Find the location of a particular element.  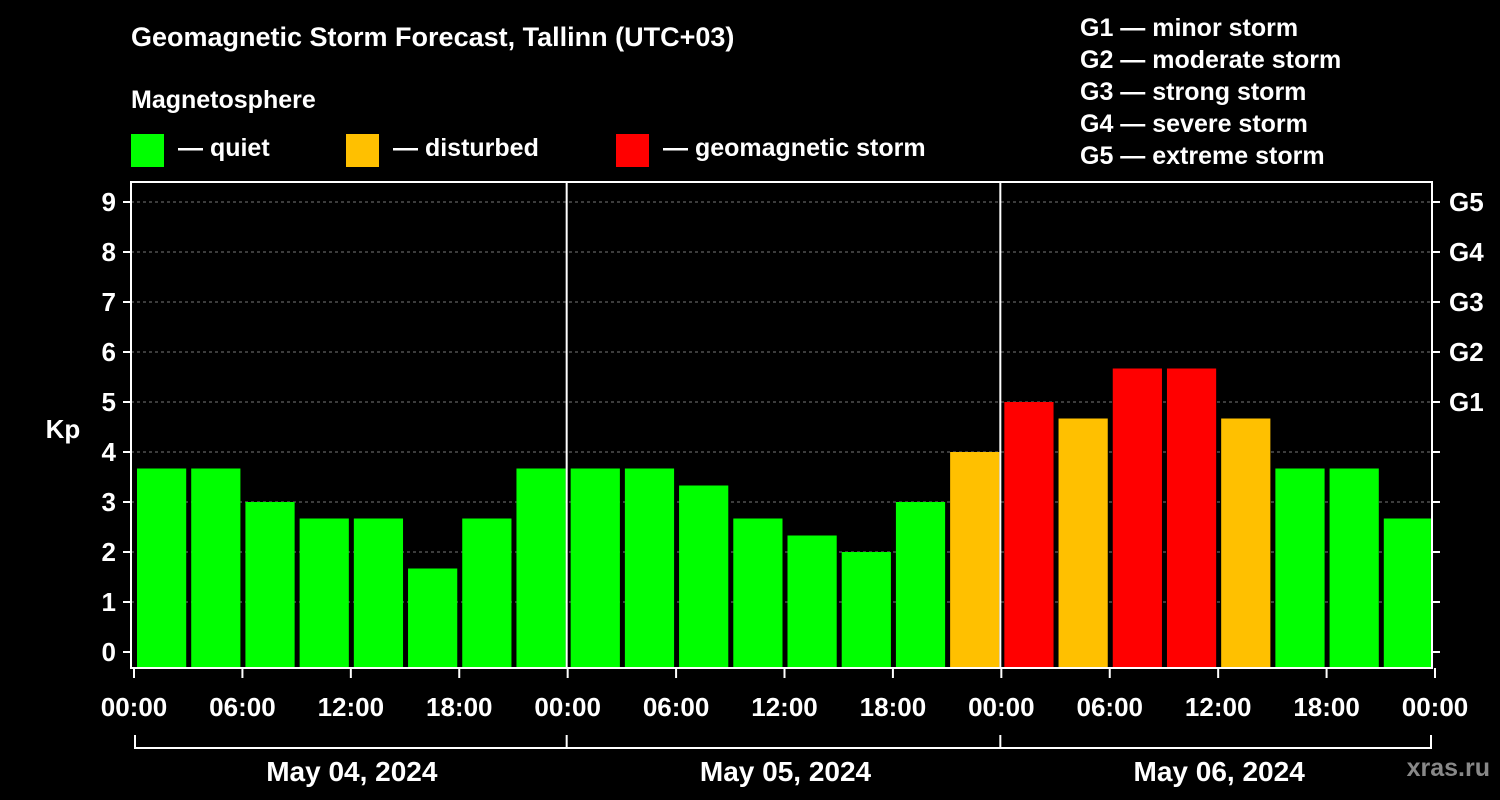

y-tick-label-2: 2 is located at coordinates (109, 552).